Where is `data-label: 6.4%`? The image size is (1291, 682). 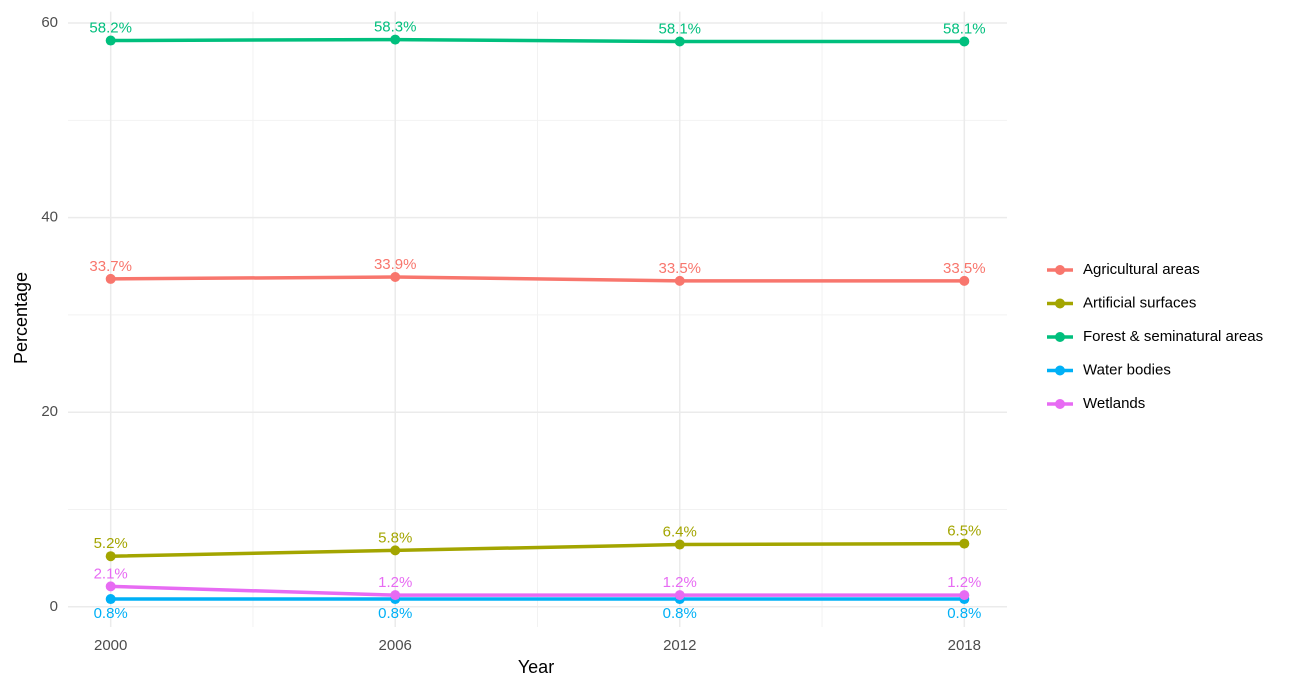
data-label: 6.4% is located at coordinates (680, 532).